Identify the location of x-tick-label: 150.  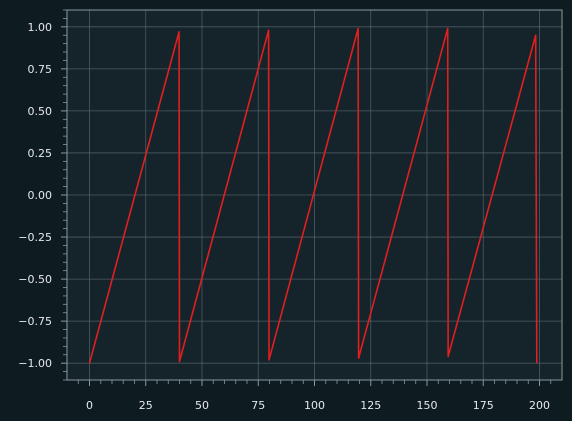
(427, 405).